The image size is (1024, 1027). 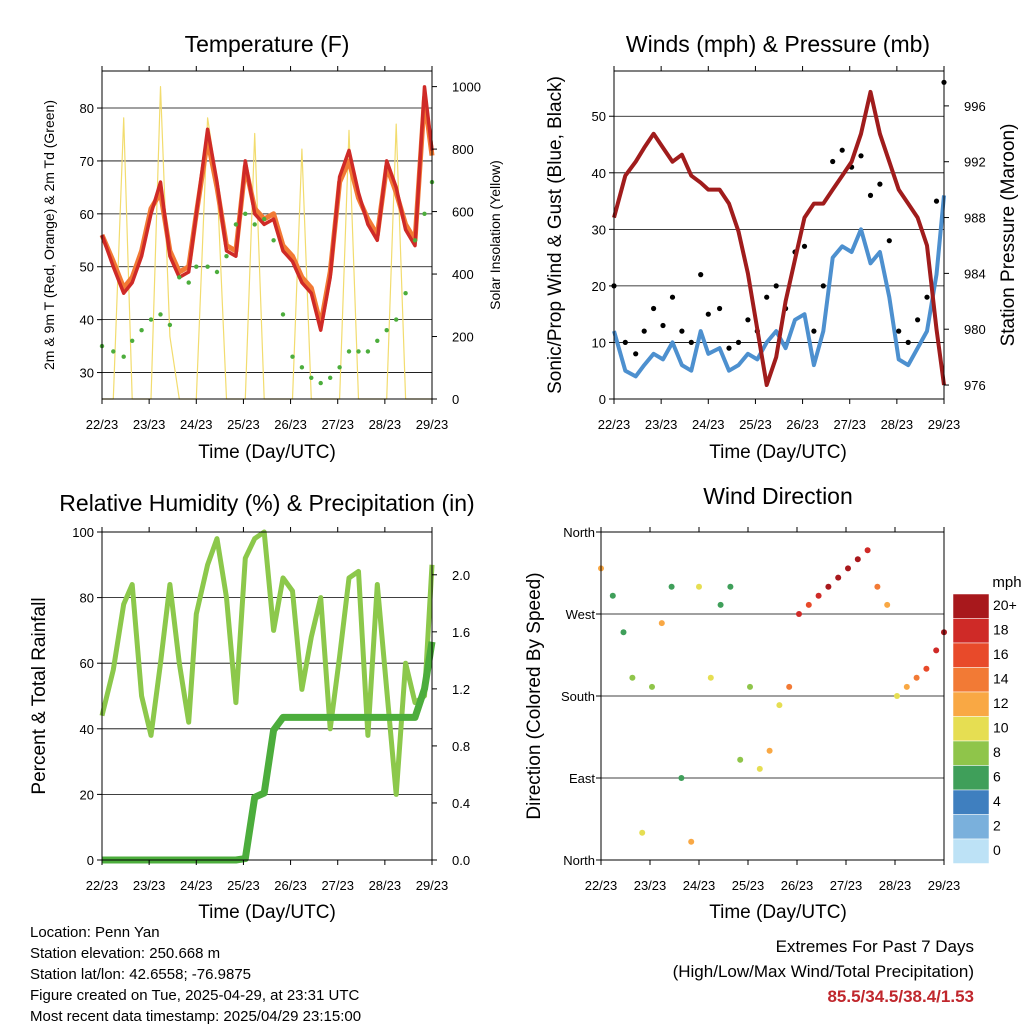 I want to click on y2-tick-label: 992, so click(x=975, y=162).